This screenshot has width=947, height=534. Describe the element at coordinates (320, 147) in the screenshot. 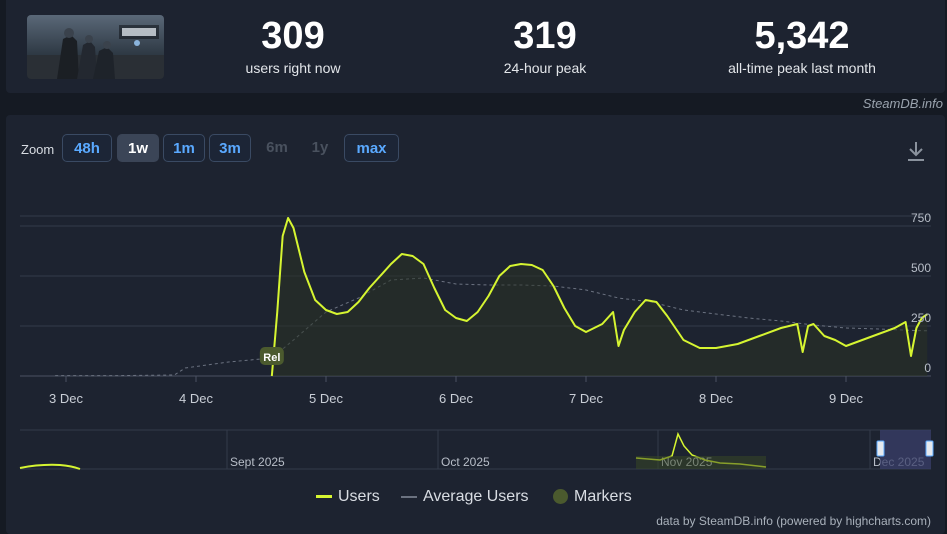

I see `zoom-1y-button: 1y` at that location.